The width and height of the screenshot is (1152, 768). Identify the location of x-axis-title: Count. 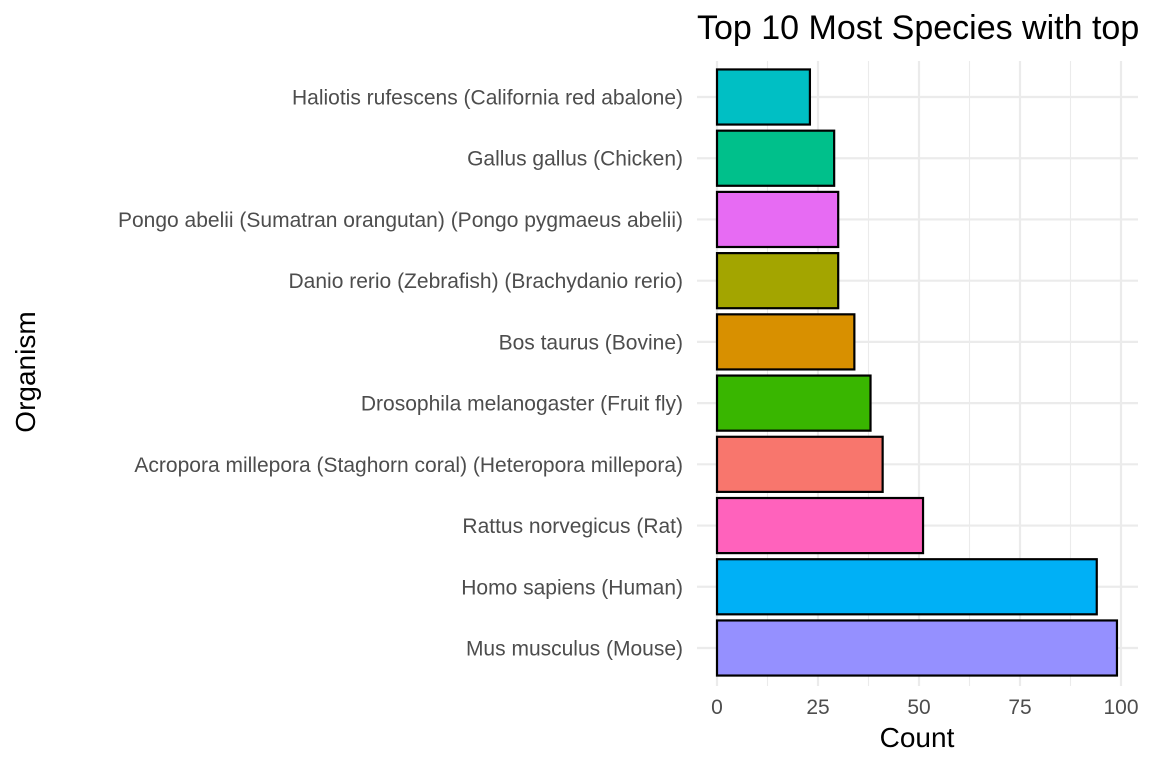
(917, 737).